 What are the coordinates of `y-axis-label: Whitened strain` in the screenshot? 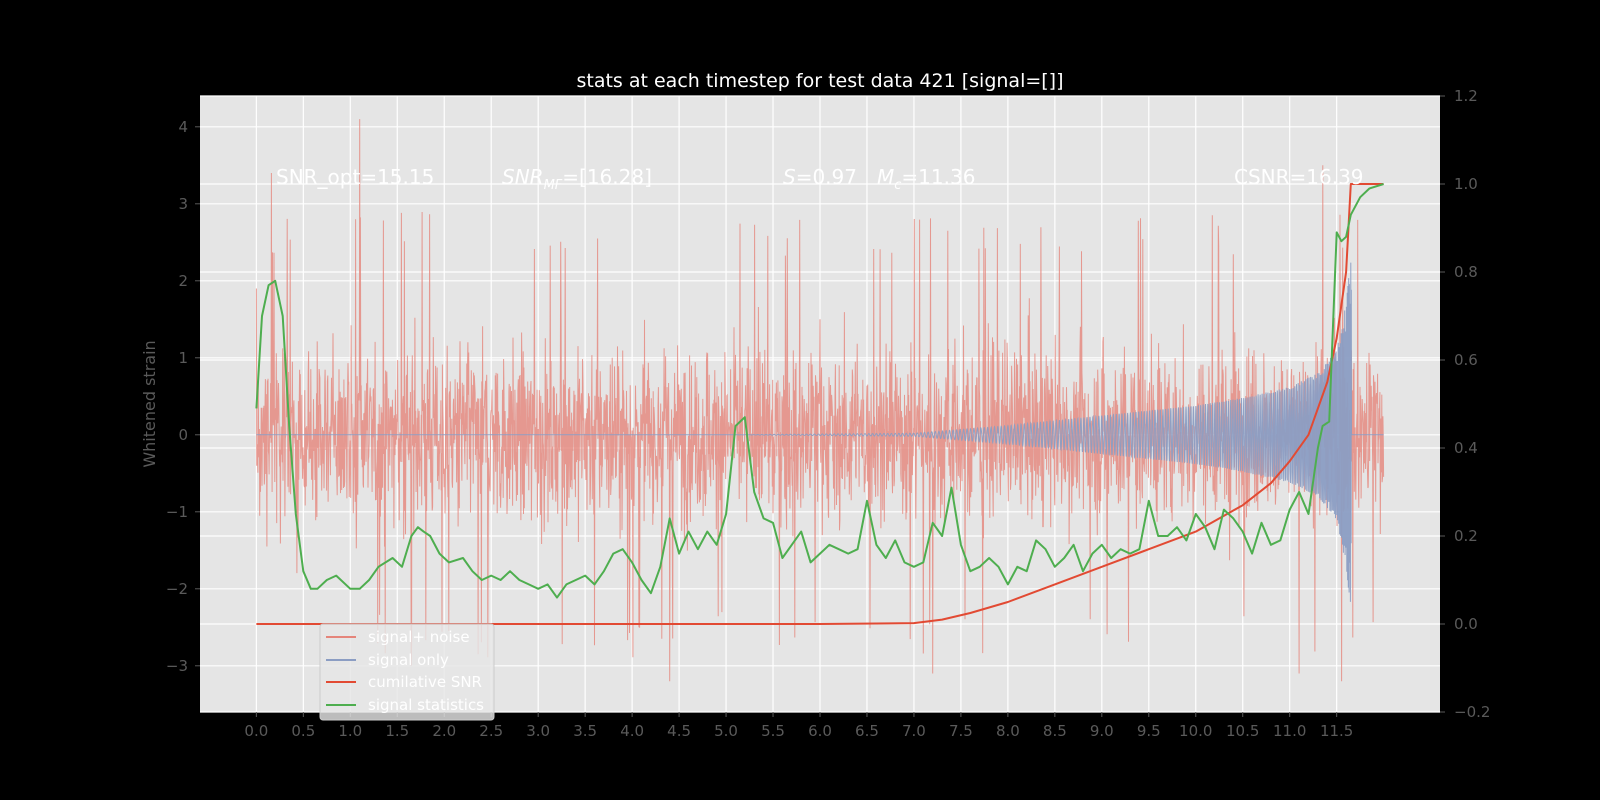 It's located at (149, 403).